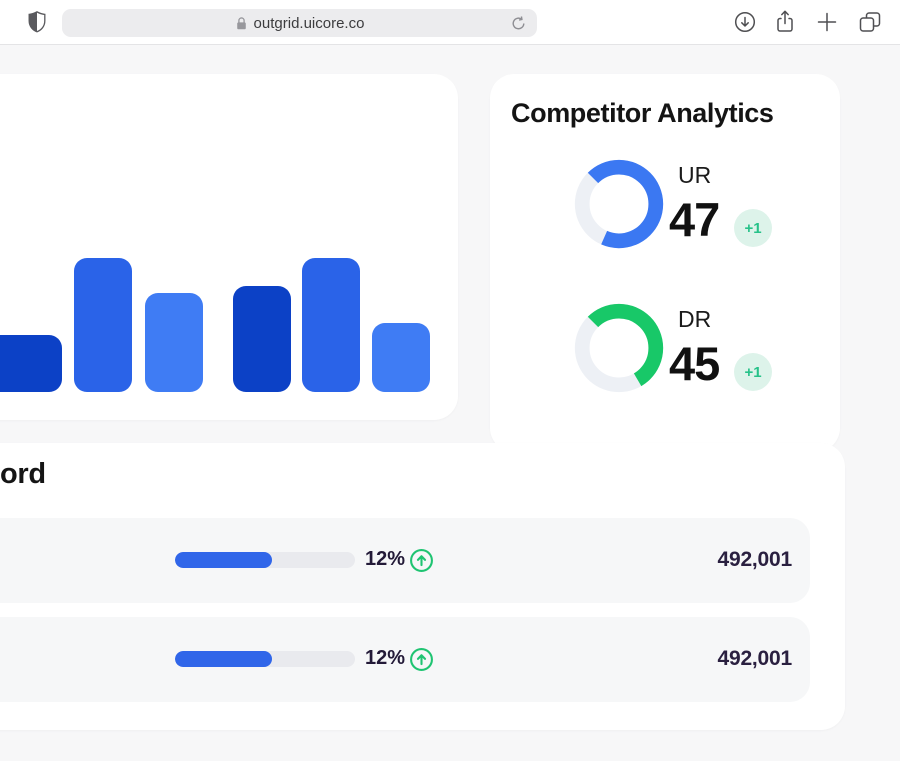 This screenshot has height=761, width=900. I want to click on address-bar: outgrid.uicore.co, so click(299, 23).